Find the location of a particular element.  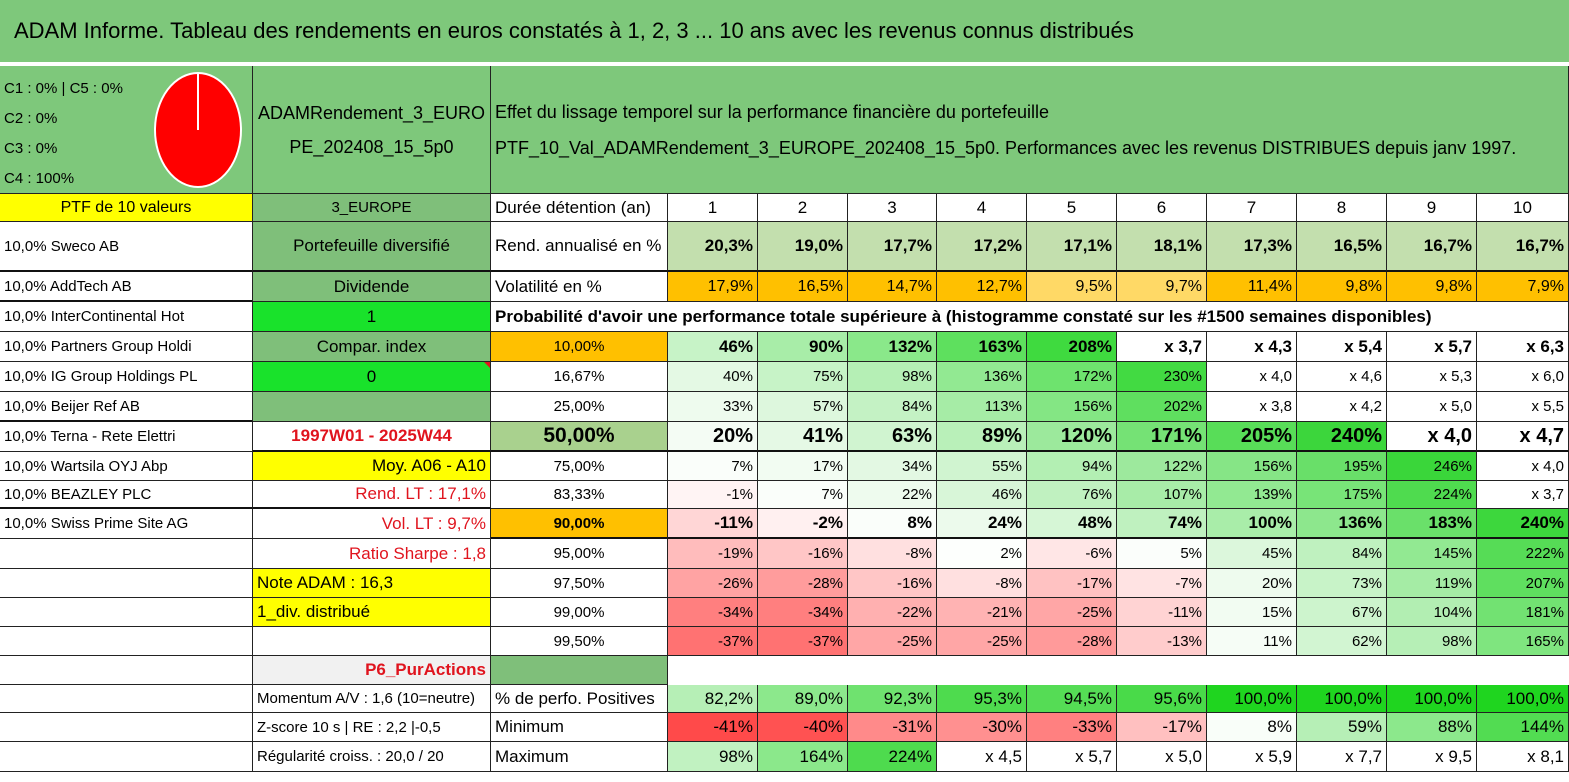

quantile-value: 208% is located at coordinates (1072, 347).